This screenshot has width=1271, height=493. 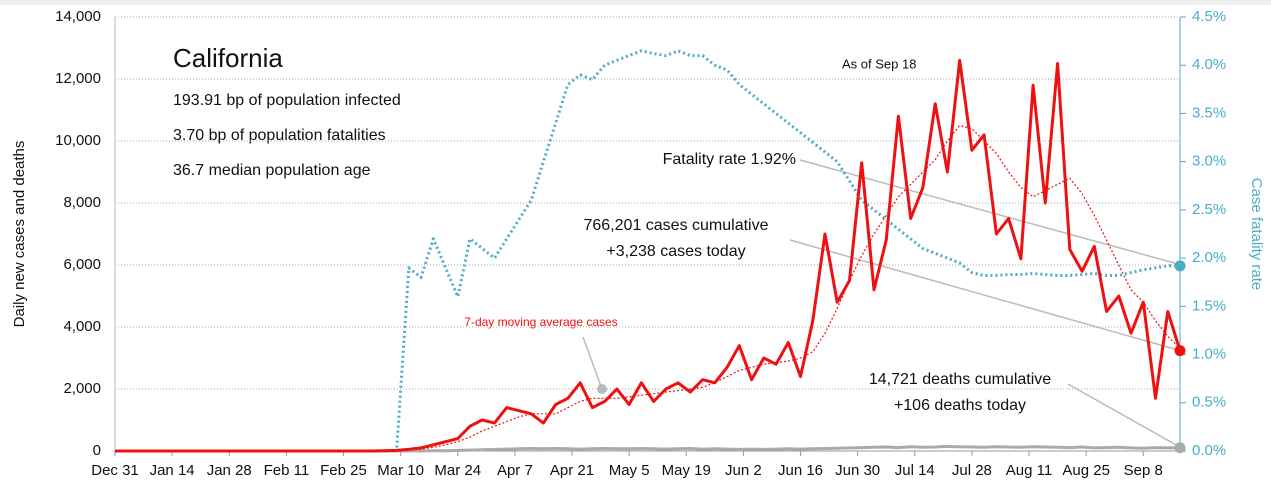 What do you see at coordinates (272, 170) in the screenshot?
I see `stat: 36.7 median population age` at bounding box center [272, 170].